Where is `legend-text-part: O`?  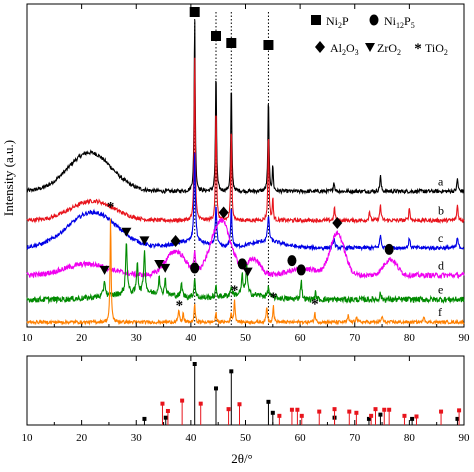 legend-text-part: O is located at coordinates (350, 48).